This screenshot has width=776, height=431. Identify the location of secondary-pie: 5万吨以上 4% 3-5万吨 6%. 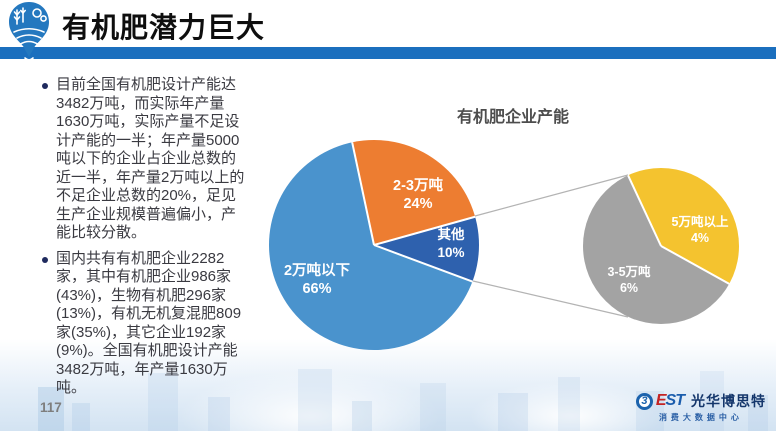
(661, 246).